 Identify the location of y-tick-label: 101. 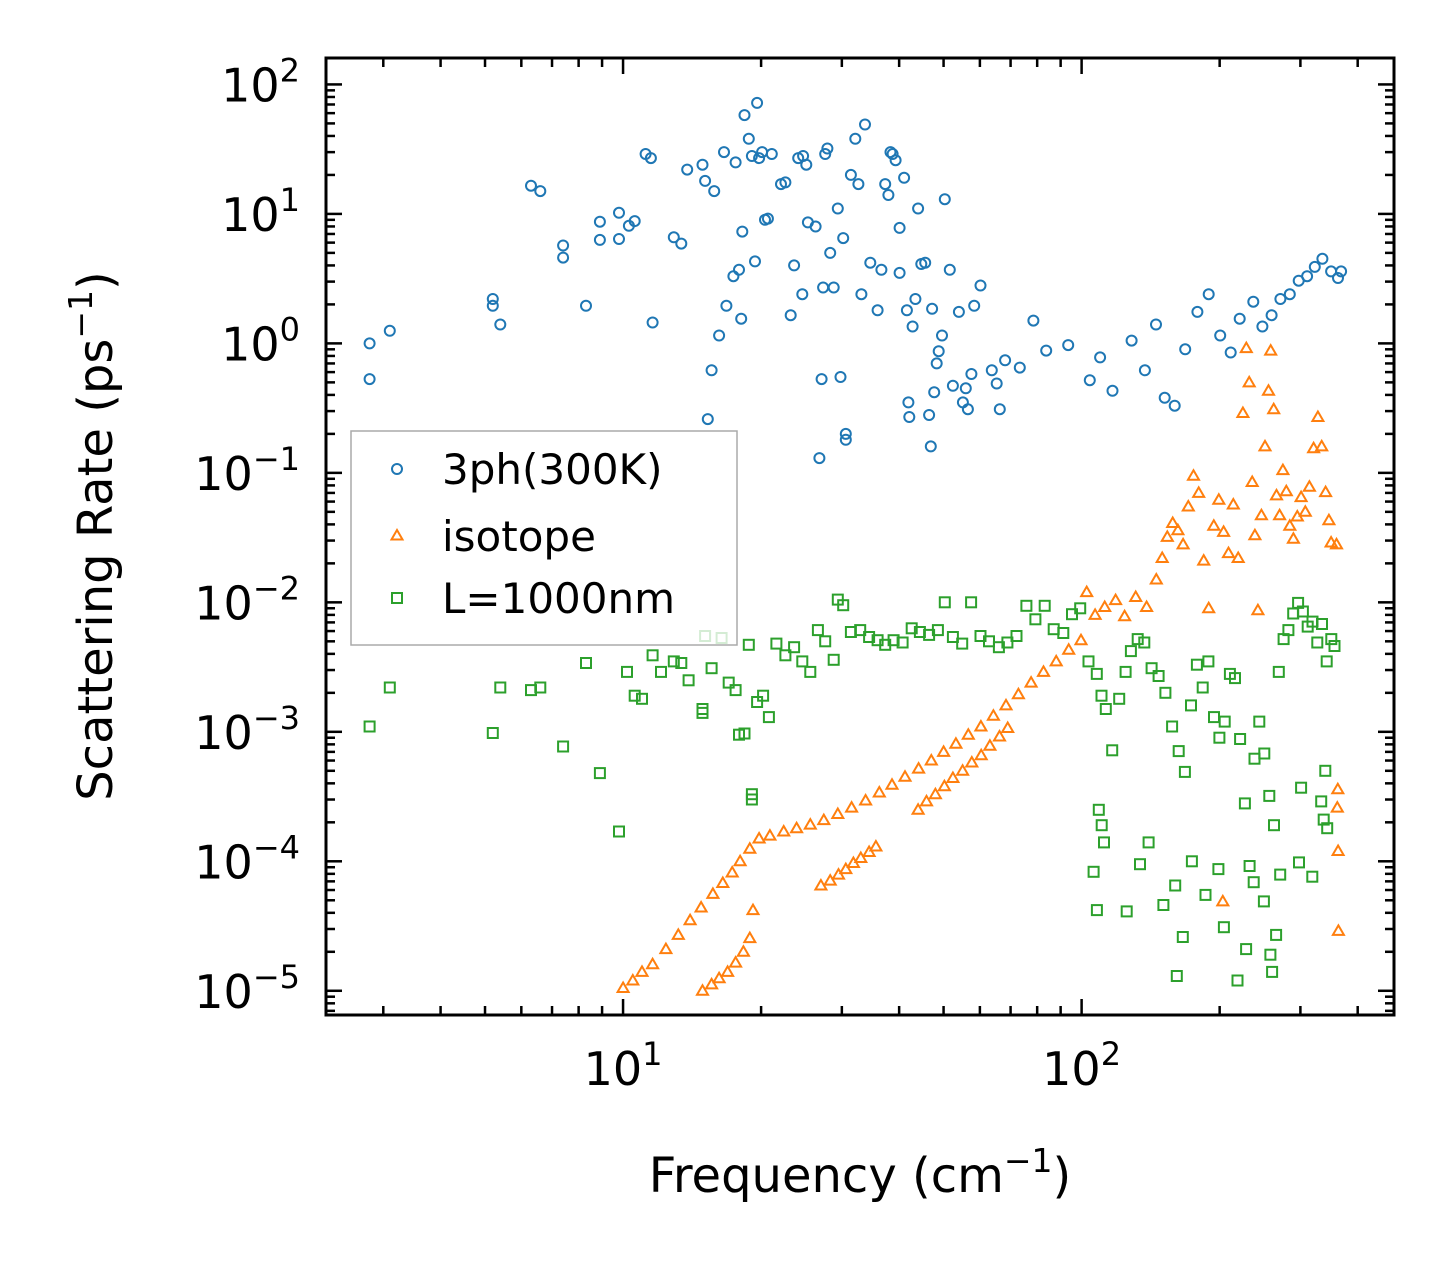
(260, 211).